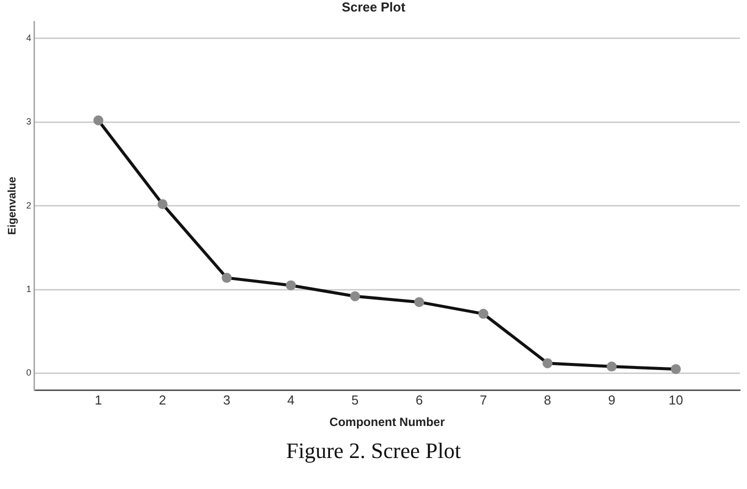 The height and width of the screenshot is (489, 747). Describe the element at coordinates (548, 400) in the screenshot. I see `x-tick-label: 8` at that location.